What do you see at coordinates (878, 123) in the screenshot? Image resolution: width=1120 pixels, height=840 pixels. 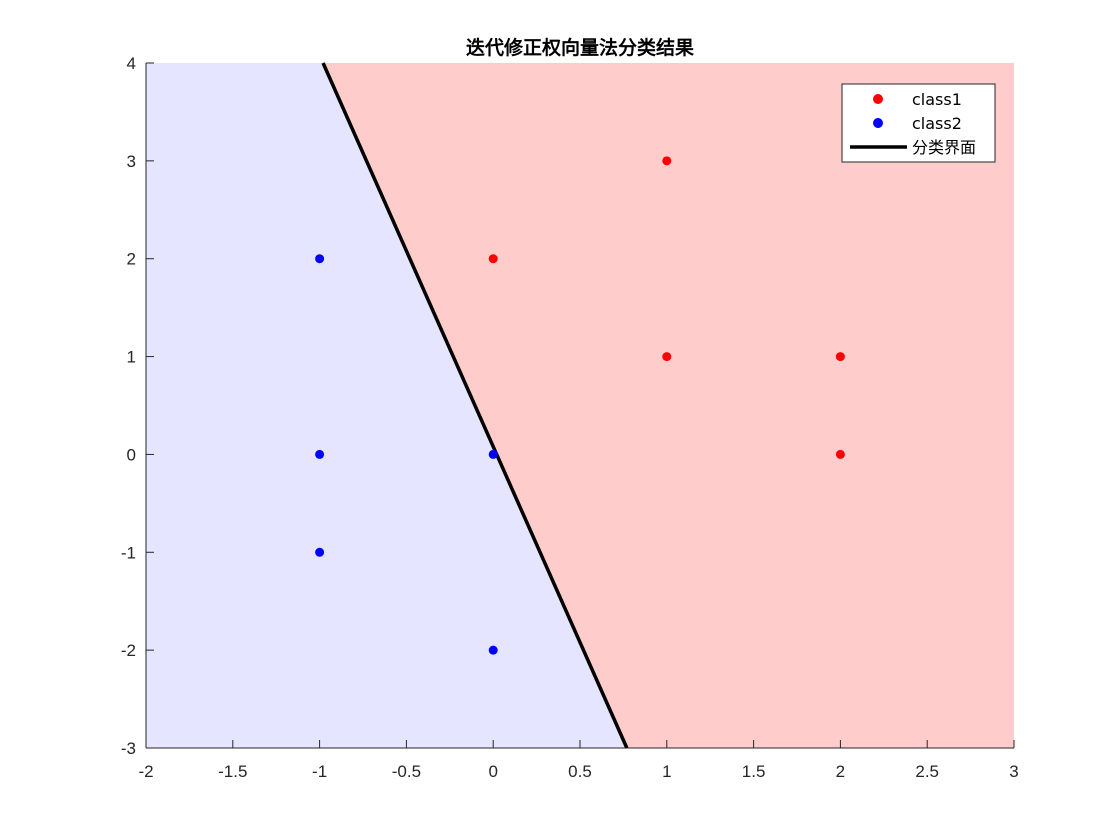 I see `legend-marker-class2` at bounding box center [878, 123].